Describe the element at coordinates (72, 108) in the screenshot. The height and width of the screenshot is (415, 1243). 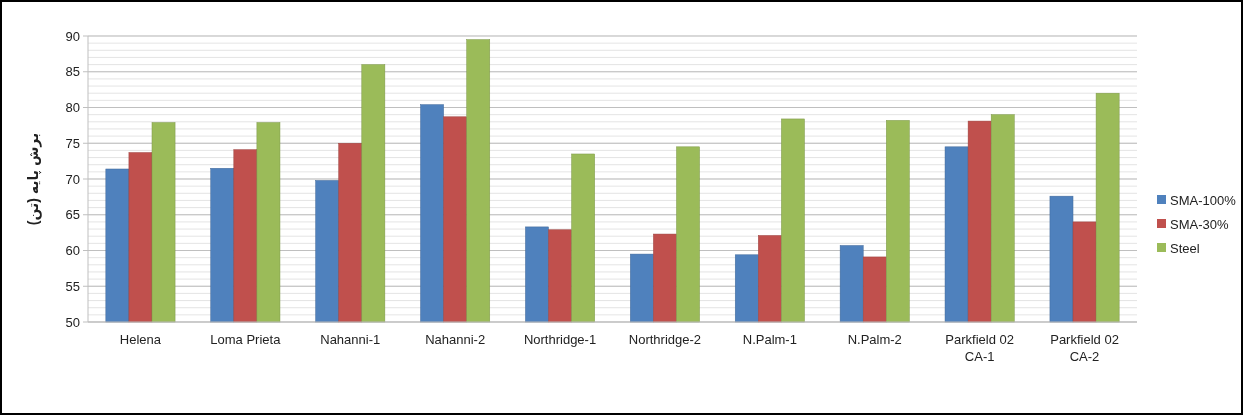
I see `y-tick-label: 80` at that location.